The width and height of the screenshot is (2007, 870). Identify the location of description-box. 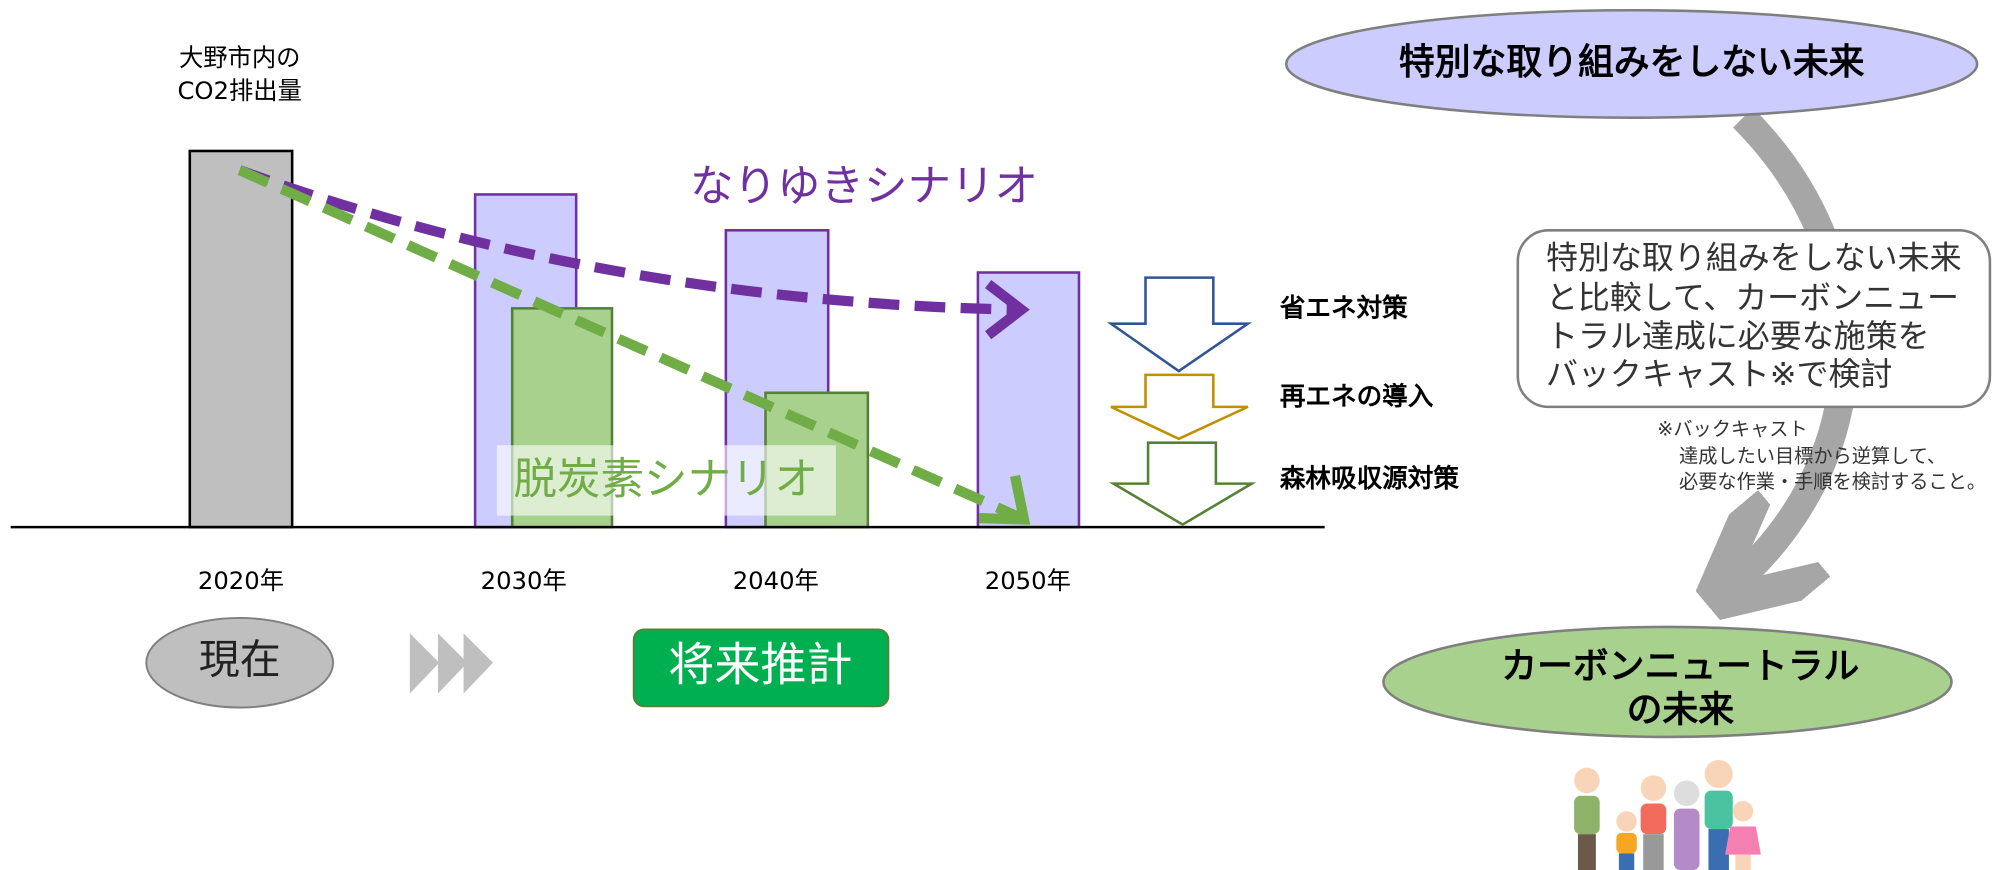
(1754, 319).